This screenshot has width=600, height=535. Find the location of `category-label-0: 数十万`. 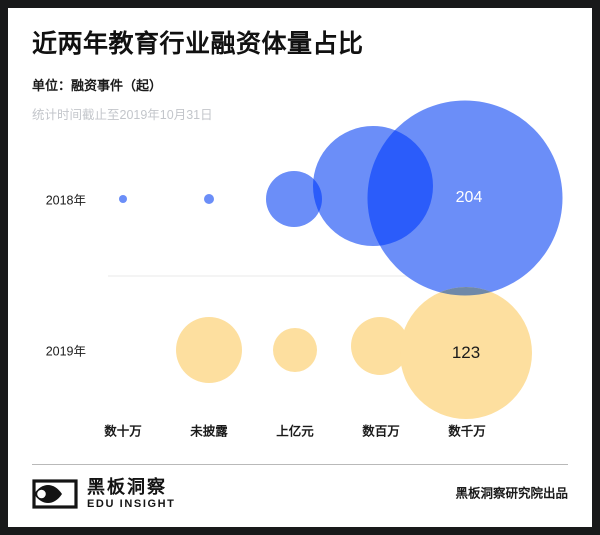

category-label-0: 数十万 is located at coordinates (123, 431).